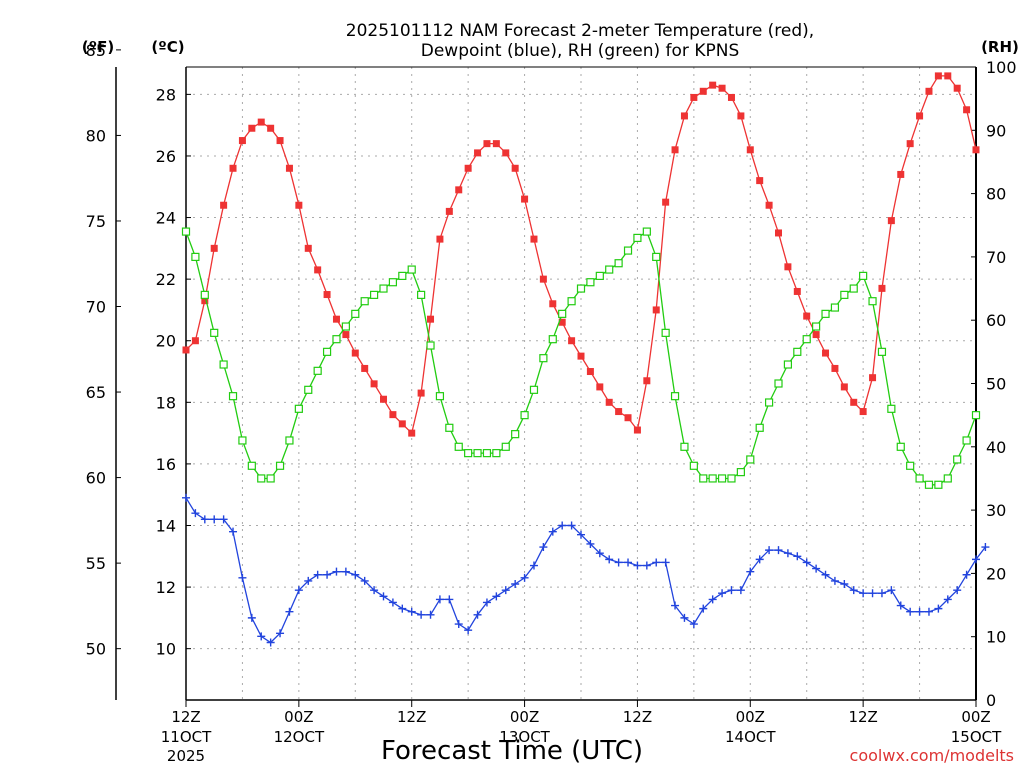 Image resolution: width=1024 pixels, height=768 pixels. What do you see at coordinates (96, 563) in the screenshot?
I see `fahrenheit-tick-label: 55` at bounding box center [96, 563].